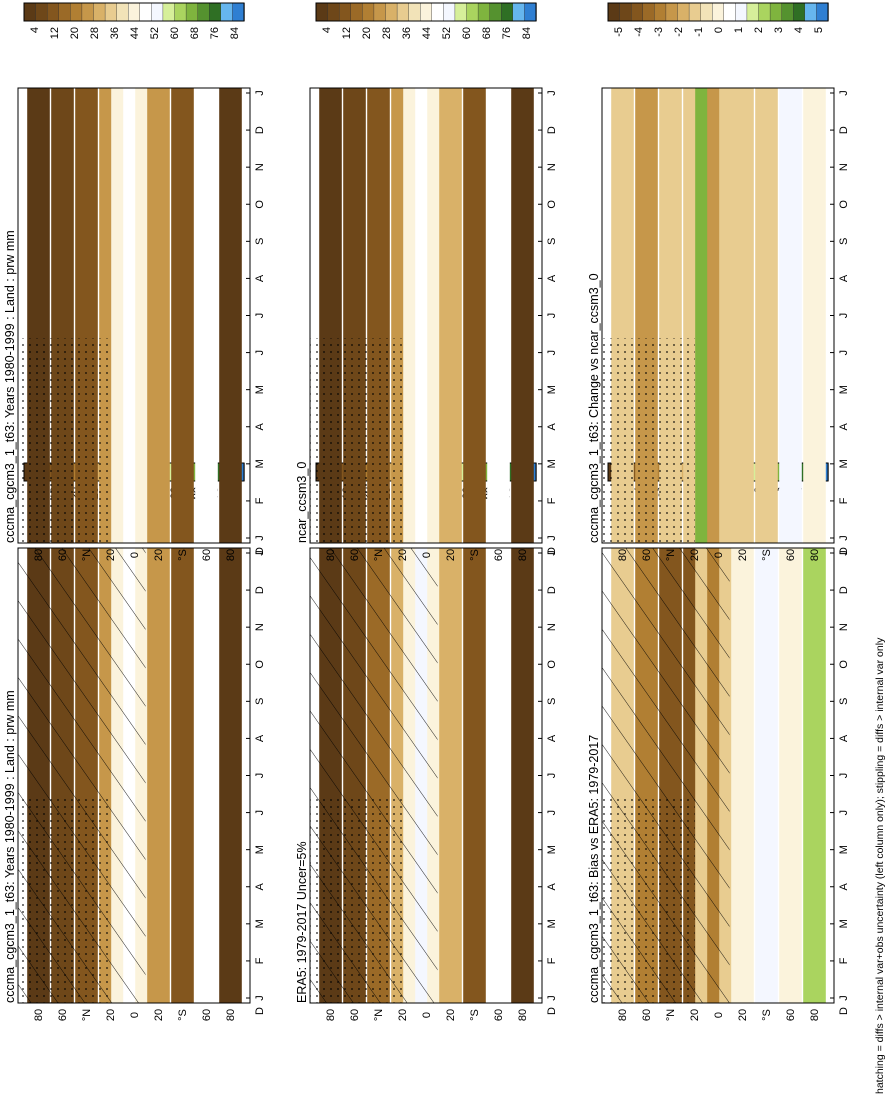 The height and width of the screenshot is (1098, 890). What do you see at coordinates (260, 167) in the screenshot?
I see `month-tick-label: N` at bounding box center [260, 167].